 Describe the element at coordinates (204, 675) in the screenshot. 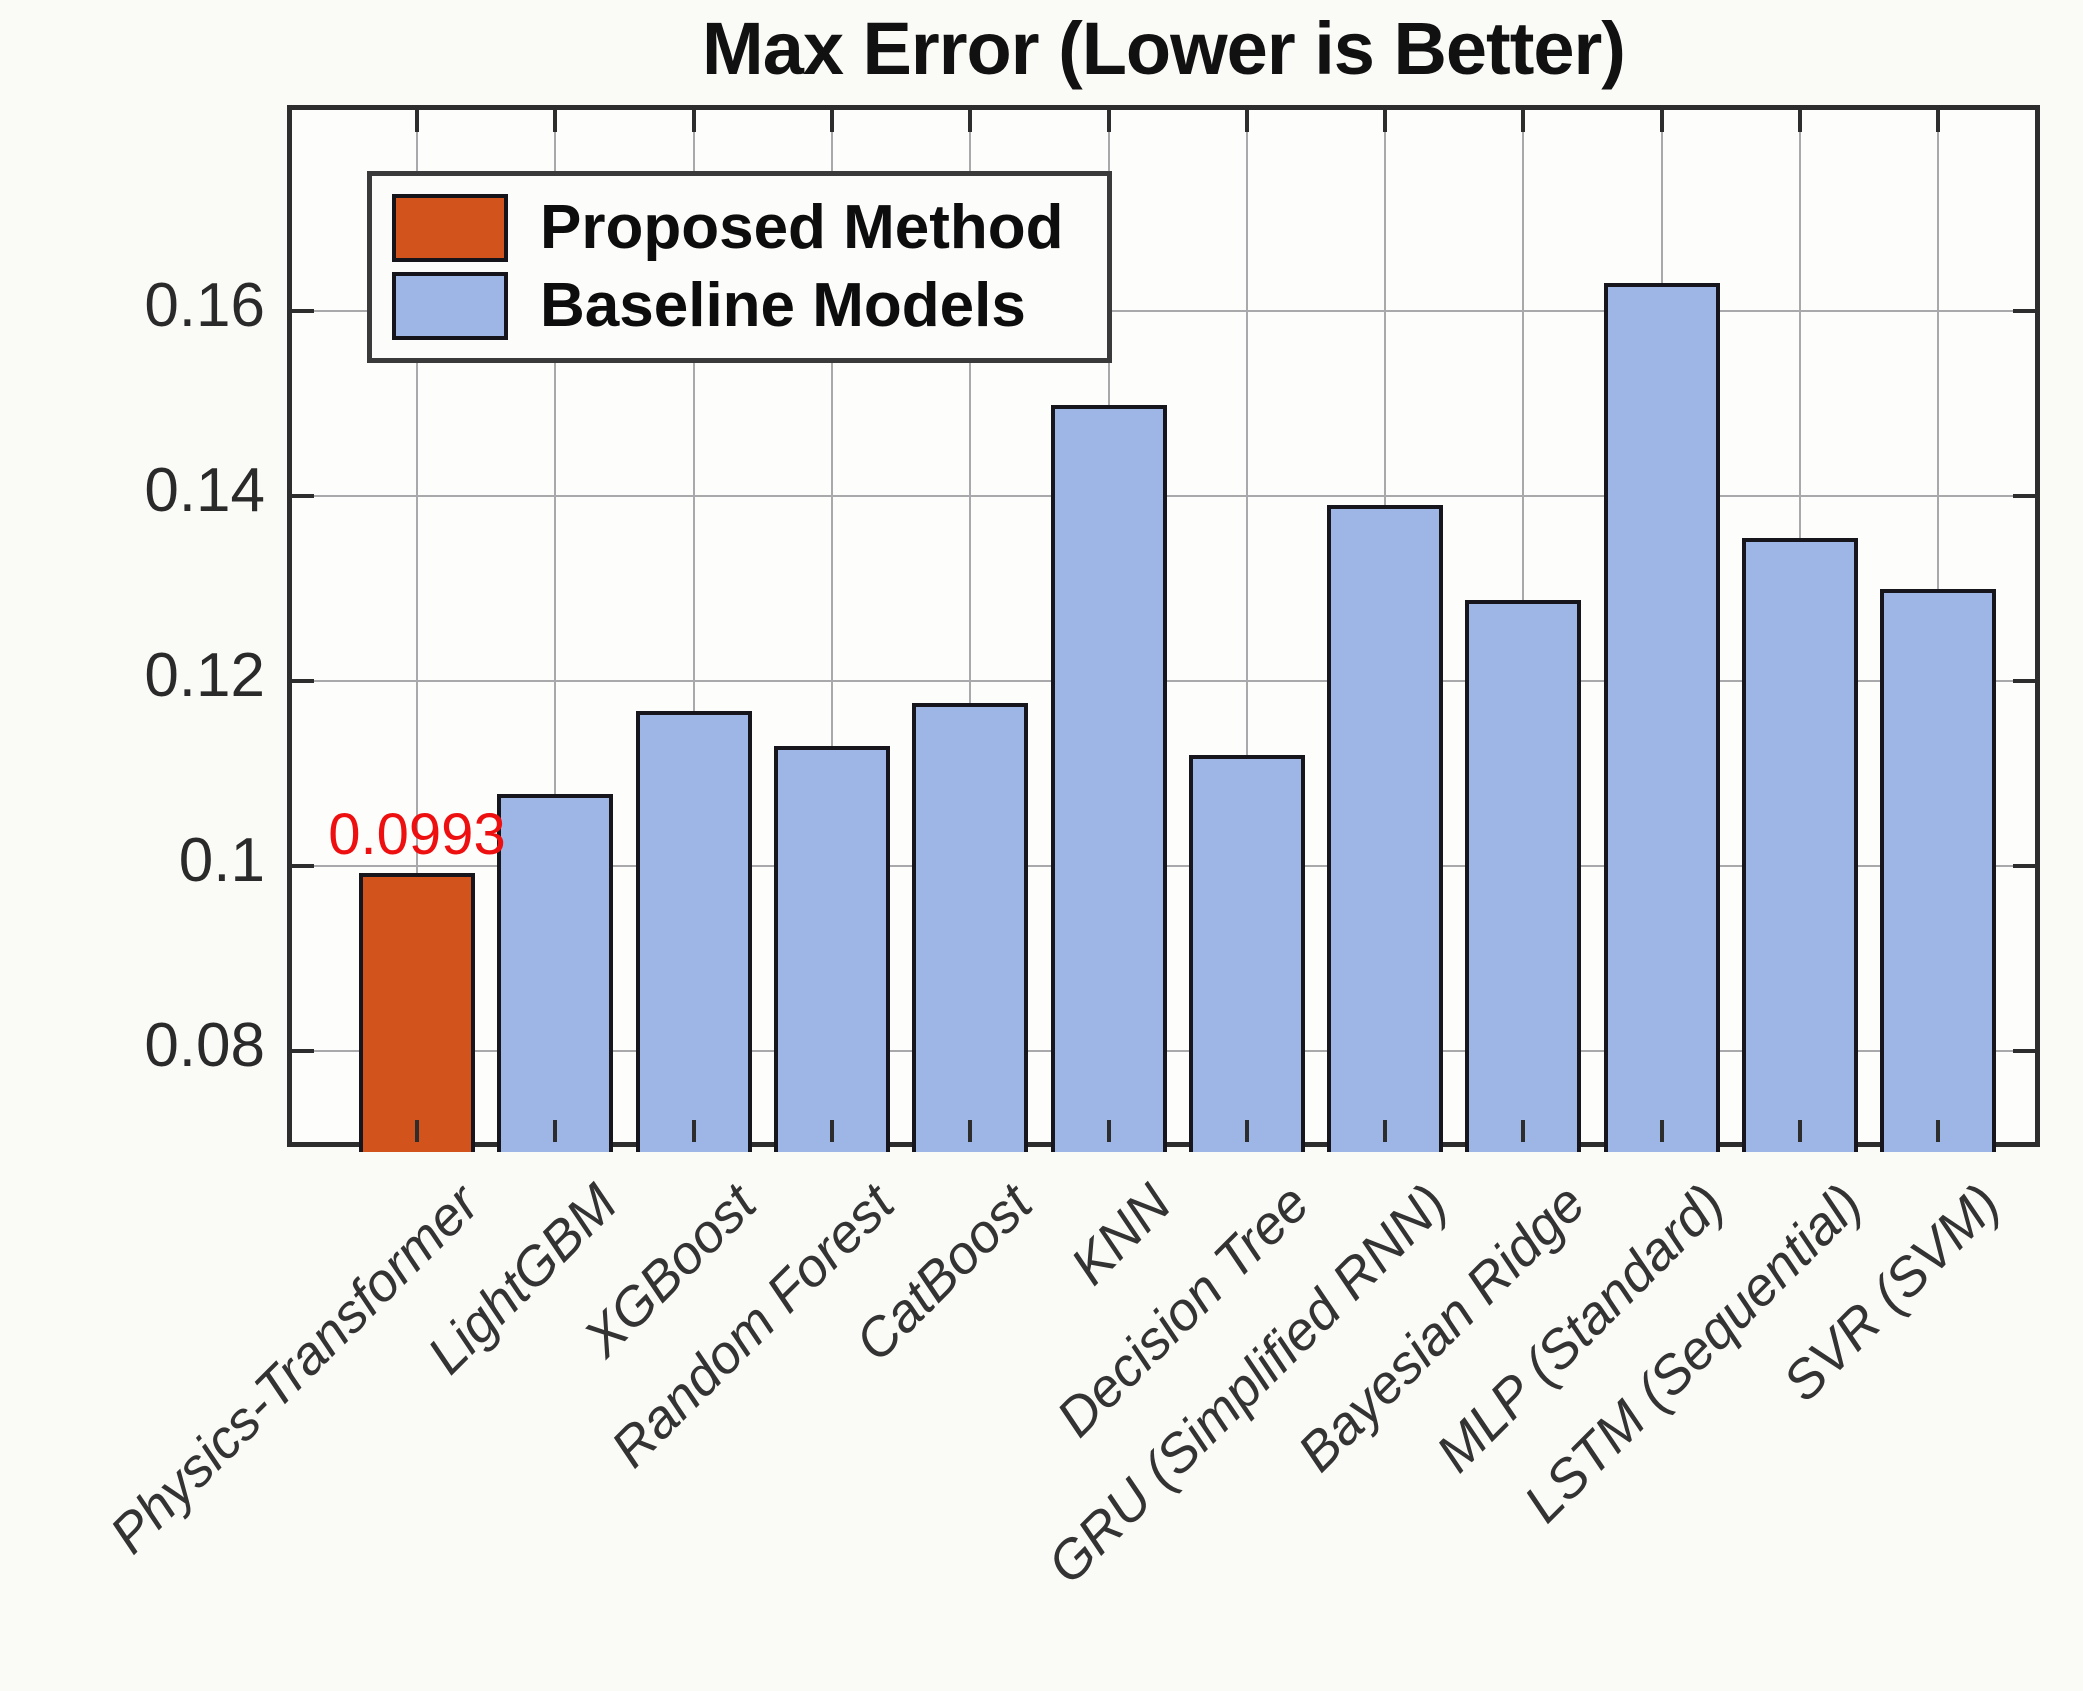

I see `y-tick-label-0.12: 0.12` at that location.